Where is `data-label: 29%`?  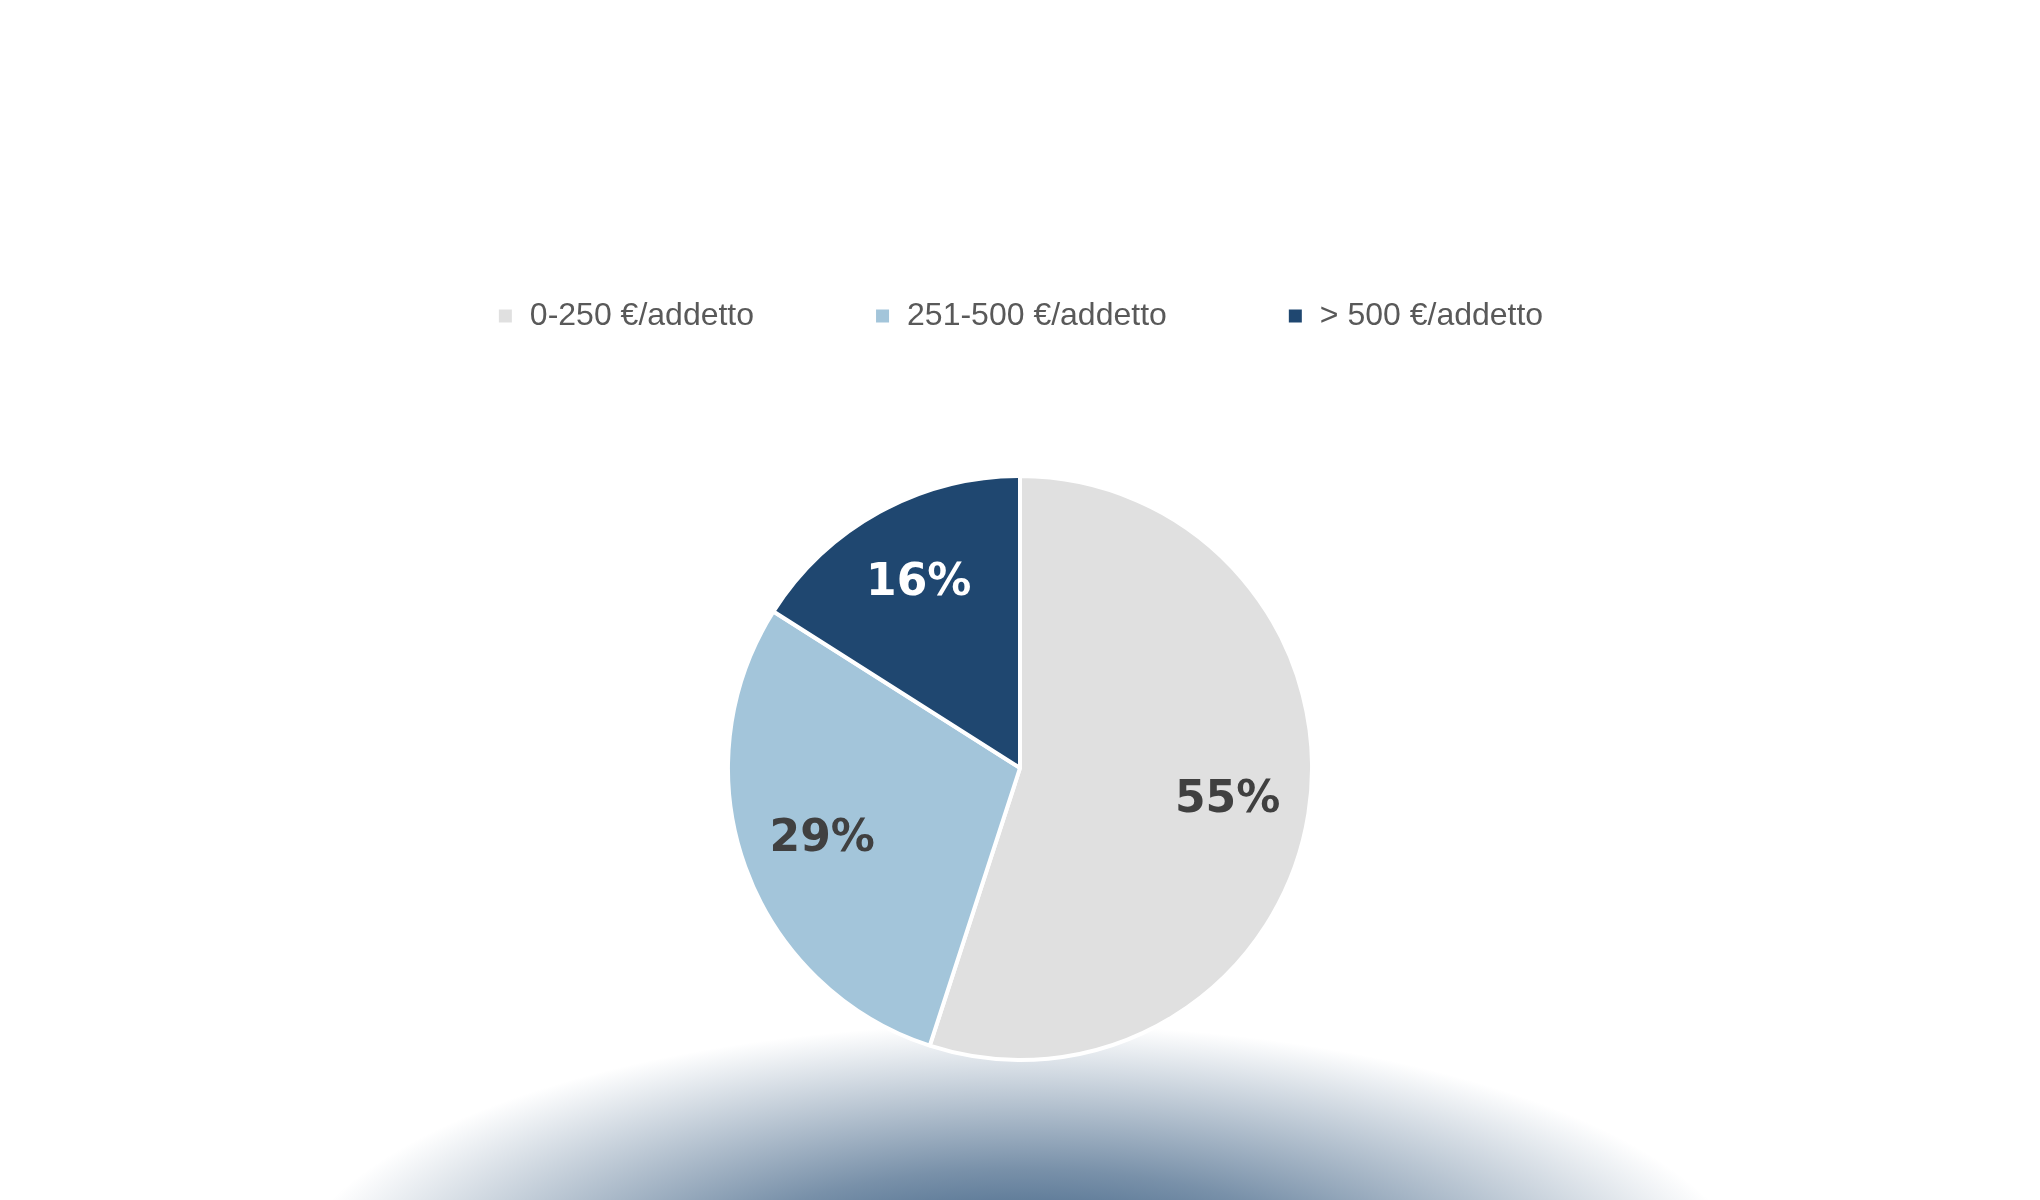
data-label: 29% is located at coordinates (822, 835).